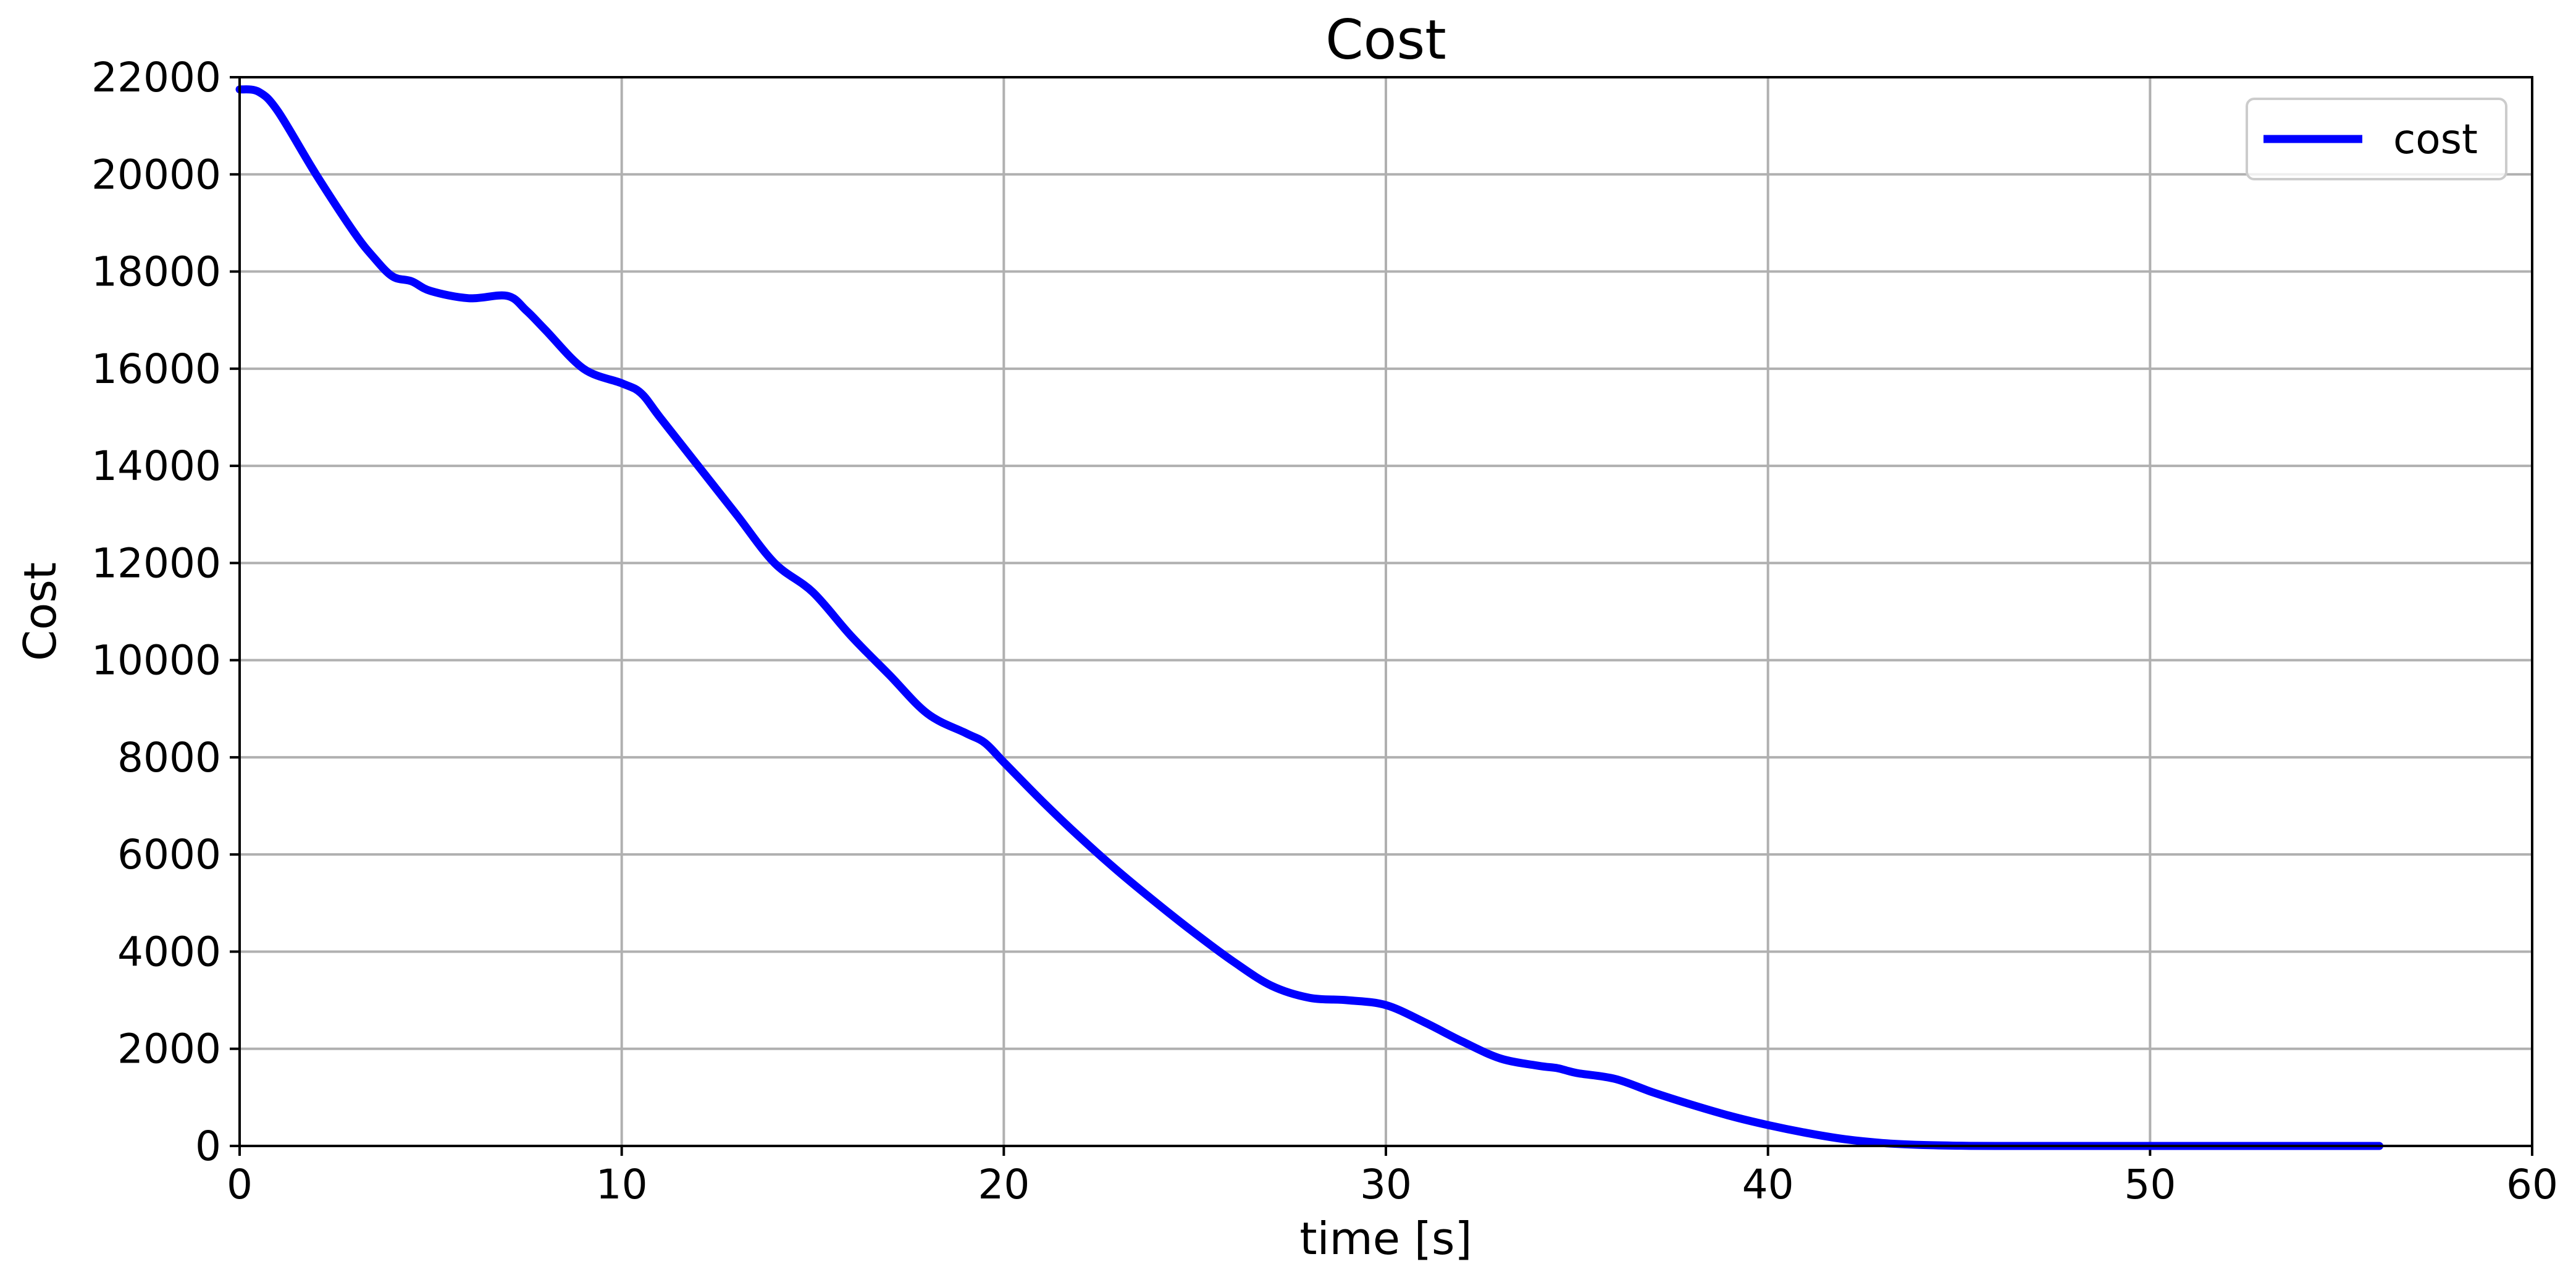  What do you see at coordinates (156, 272) in the screenshot?
I see `y-tick-label: 18000` at bounding box center [156, 272].